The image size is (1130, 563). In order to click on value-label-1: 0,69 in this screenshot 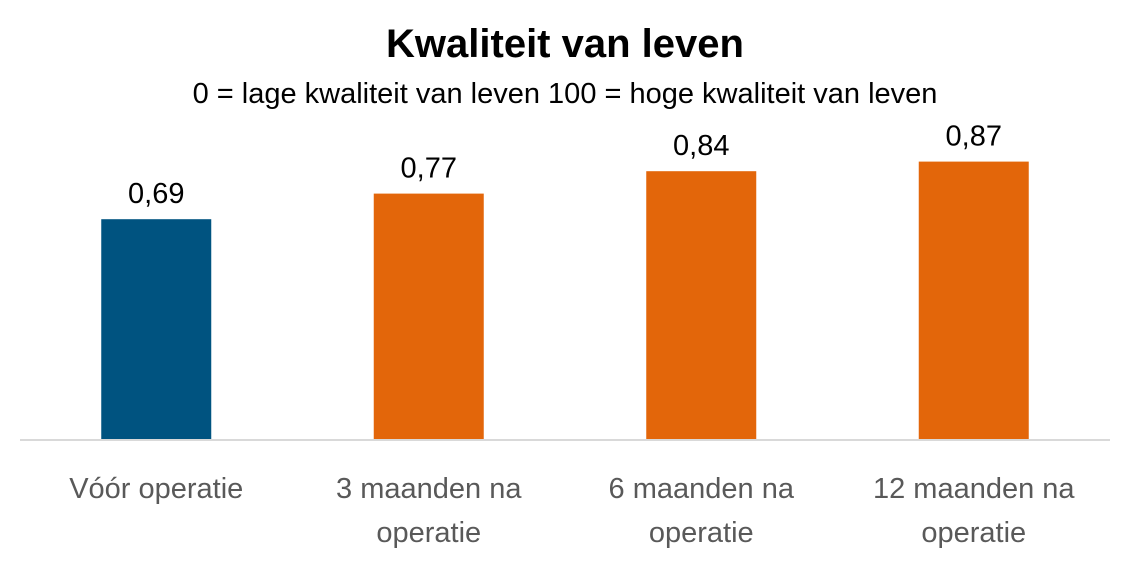, I will do `click(156, 194)`.